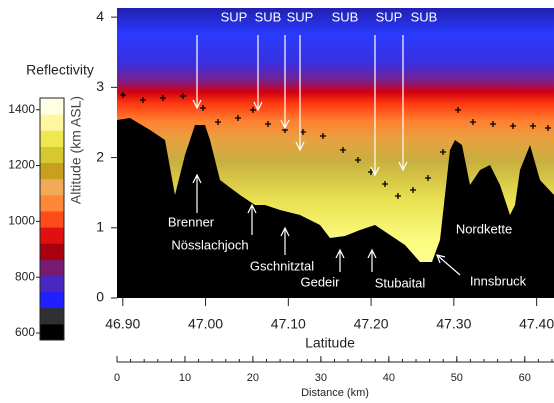  What do you see at coordinates (117, 378) in the screenshot?
I see `x2-tick-label: 0` at bounding box center [117, 378].